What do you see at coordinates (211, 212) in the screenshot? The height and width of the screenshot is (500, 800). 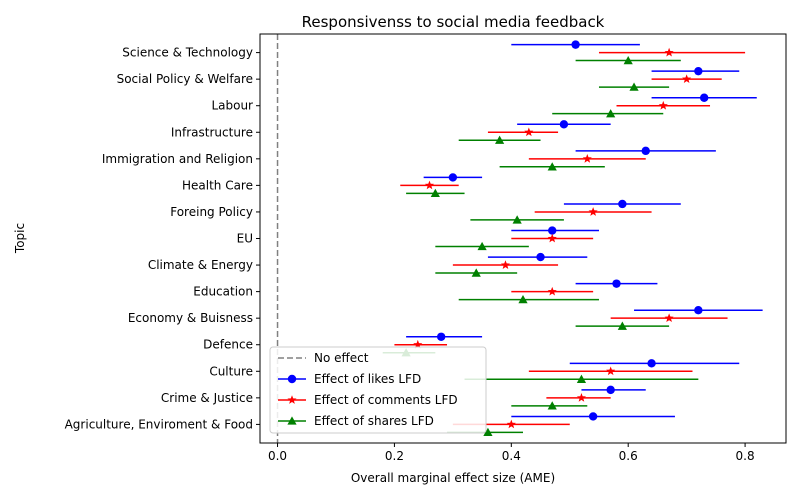 I see `y-tick-label: Foreing Policy` at bounding box center [211, 212].